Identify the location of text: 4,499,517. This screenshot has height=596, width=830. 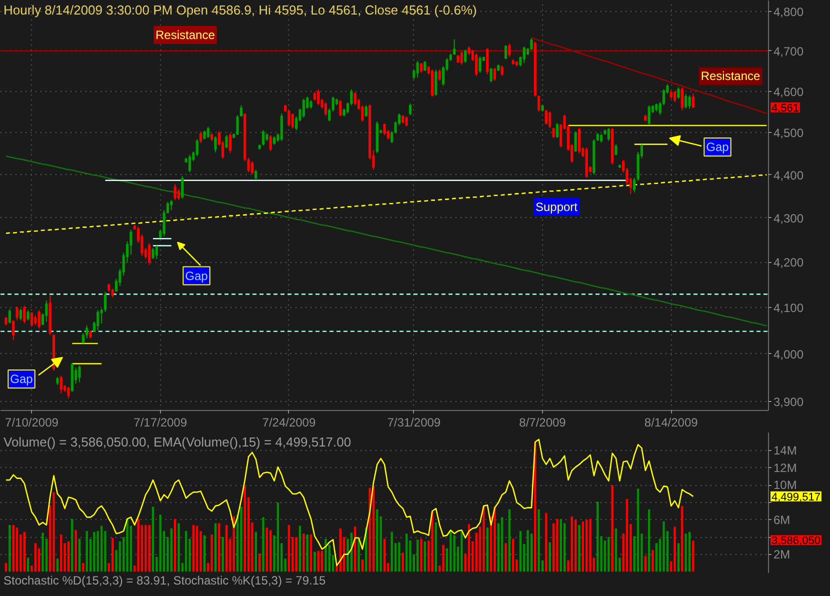
(796, 497).